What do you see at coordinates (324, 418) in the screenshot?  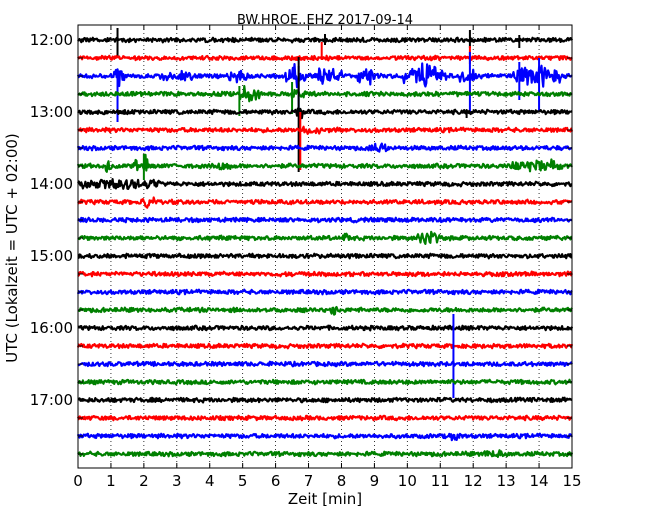 I see `trace-17:15` at bounding box center [324, 418].